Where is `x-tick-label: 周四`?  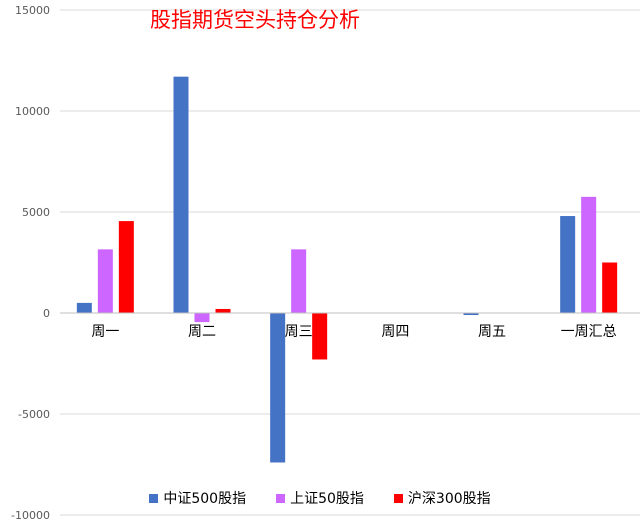
x-tick-label: 周四 is located at coordinates (395, 332).